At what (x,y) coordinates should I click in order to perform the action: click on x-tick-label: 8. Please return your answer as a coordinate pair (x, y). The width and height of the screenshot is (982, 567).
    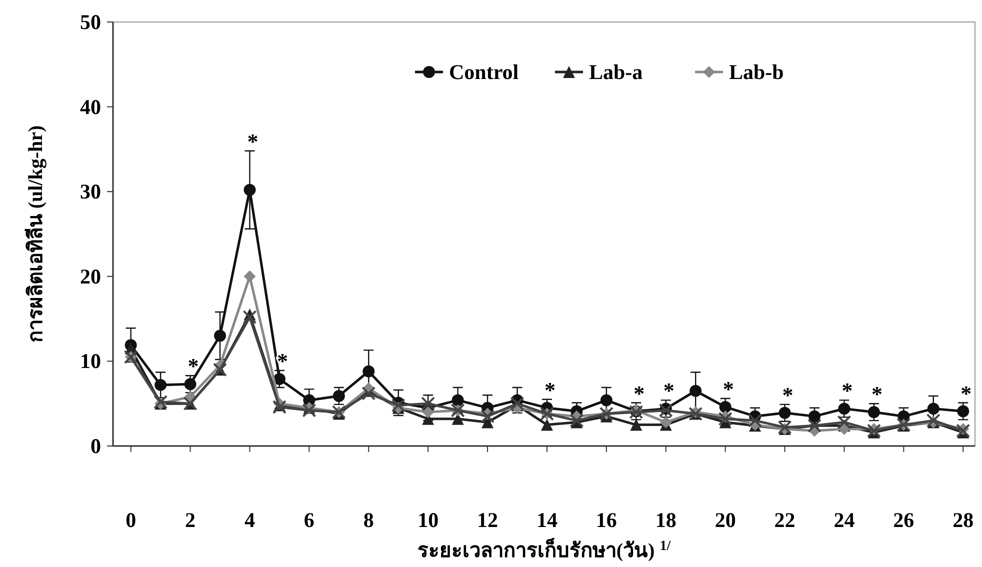
    Looking at the image, I should click on (368, 520).